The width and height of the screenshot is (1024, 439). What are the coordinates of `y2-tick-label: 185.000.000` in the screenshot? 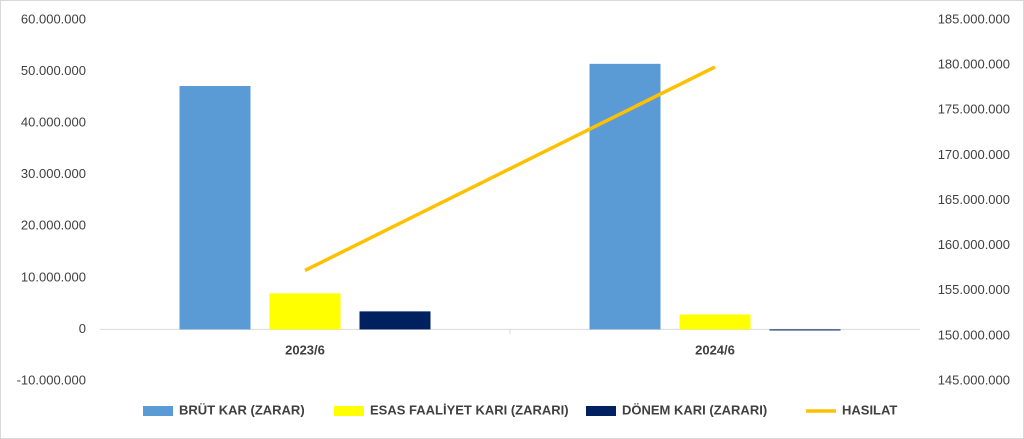 It's located at (974, 18).